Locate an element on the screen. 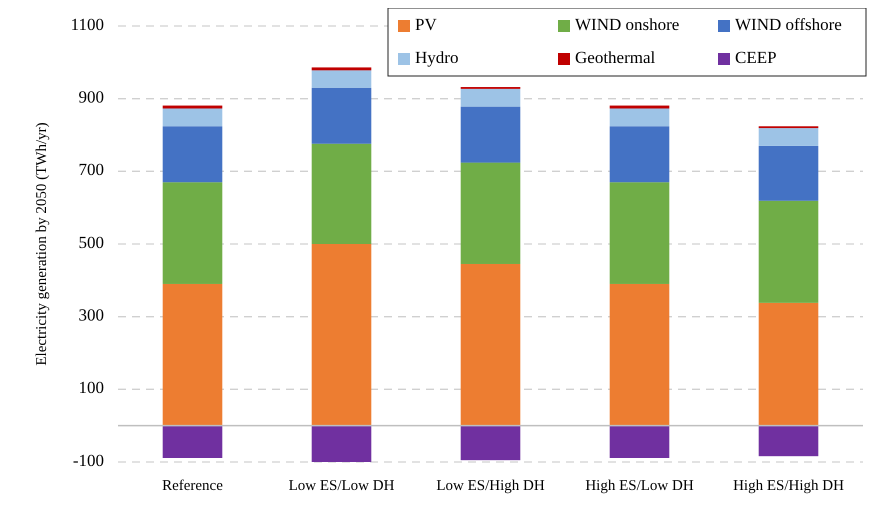 Image resolution: width=877 pixels, height=506 pixels. legend-label: Hydro is located at coordinates (436, 57).